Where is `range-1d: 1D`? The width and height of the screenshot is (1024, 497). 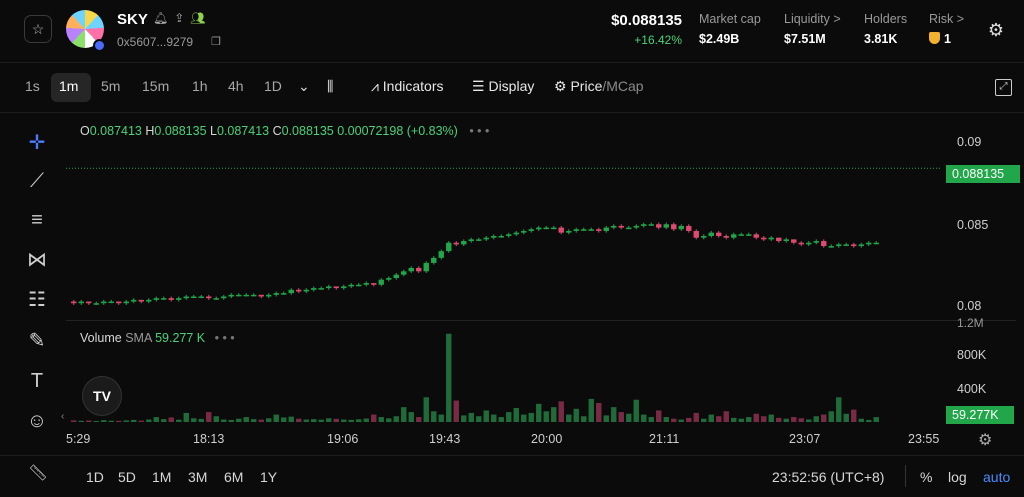 range-1d: 1D is located at coordinates (95, 477).